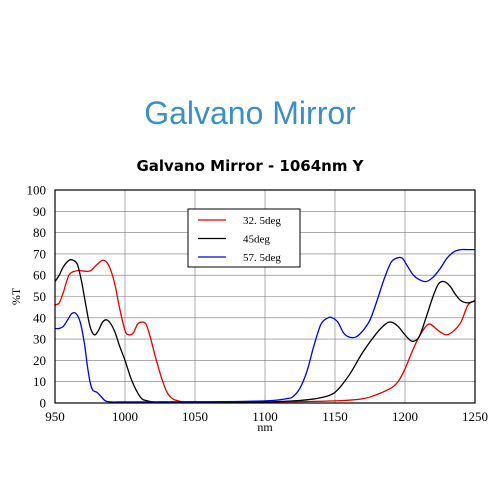 The width and height of the screenshot is (500, 500). Describe the element at coordinates (250, 166) in the screenshot. I see `chart-title: Galvano Mirror - 1064nm Y` at that location.